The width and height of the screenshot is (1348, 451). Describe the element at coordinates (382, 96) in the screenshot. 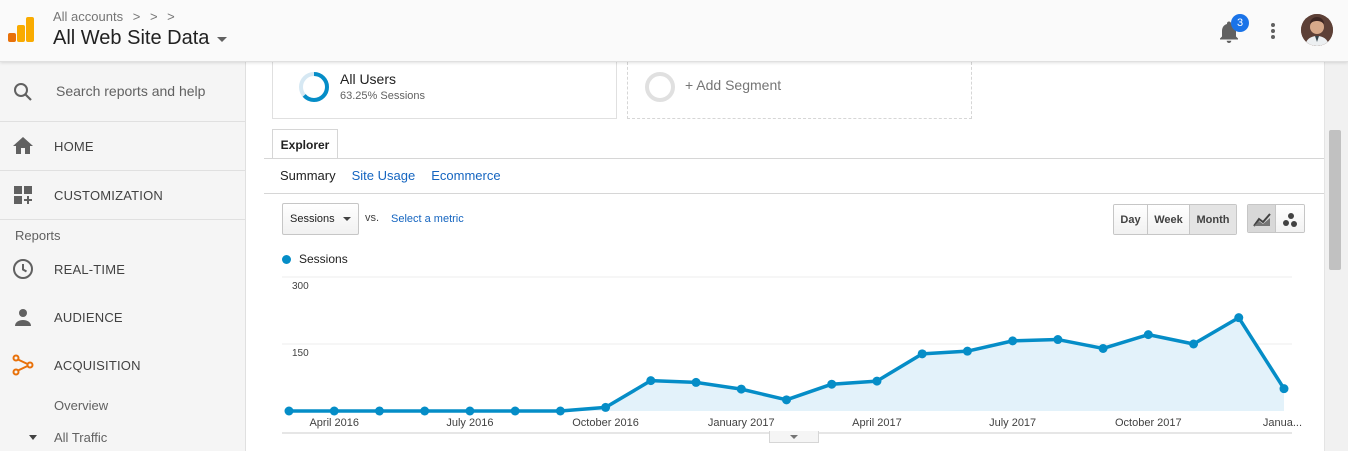

I see `segment-share-text: 63.25% Sessions` at that location.